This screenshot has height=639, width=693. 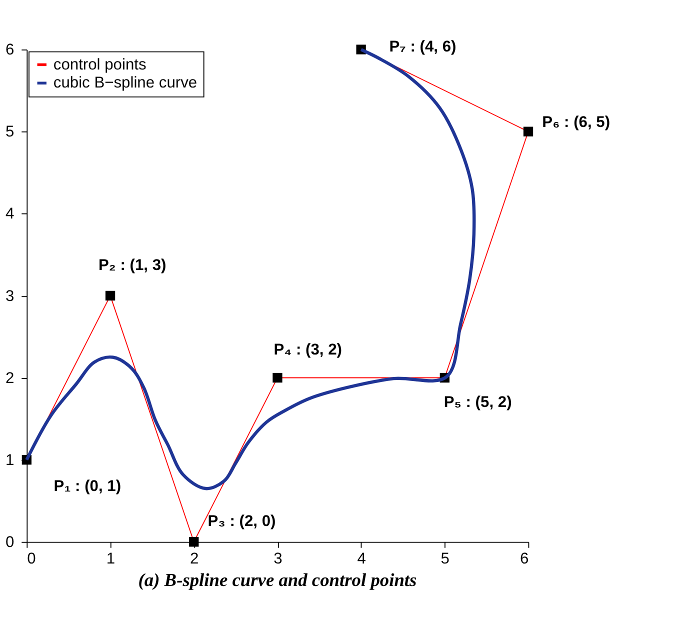 I want to click on y-tick-label: 5, so click(x=10, y=132).